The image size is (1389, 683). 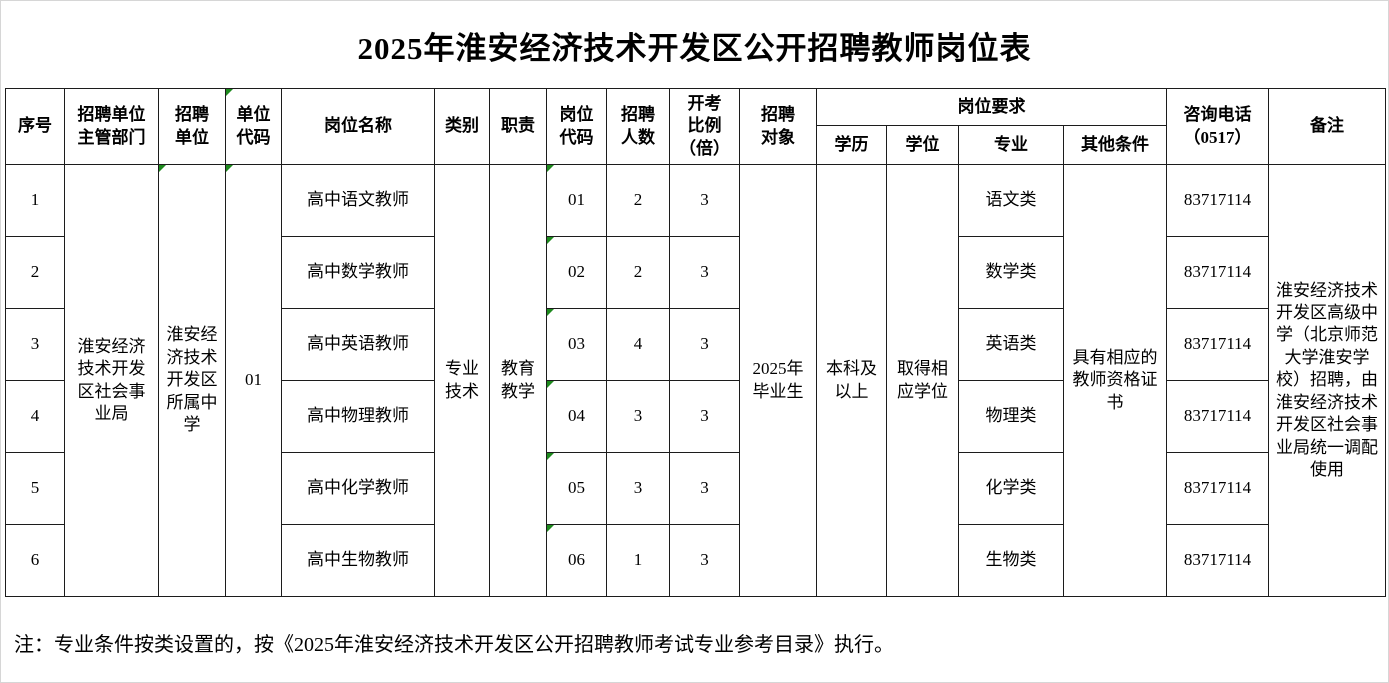 I want to click on table-row: 3 高中英语教师 03 4 3 英语类 83717114, so click(x=695, y=344).